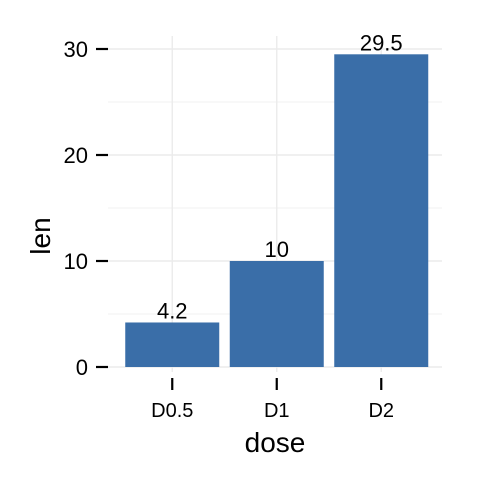 This screenshot has width=480, height=485. I want to click on data-label-D1: 10, so click(277, 249).